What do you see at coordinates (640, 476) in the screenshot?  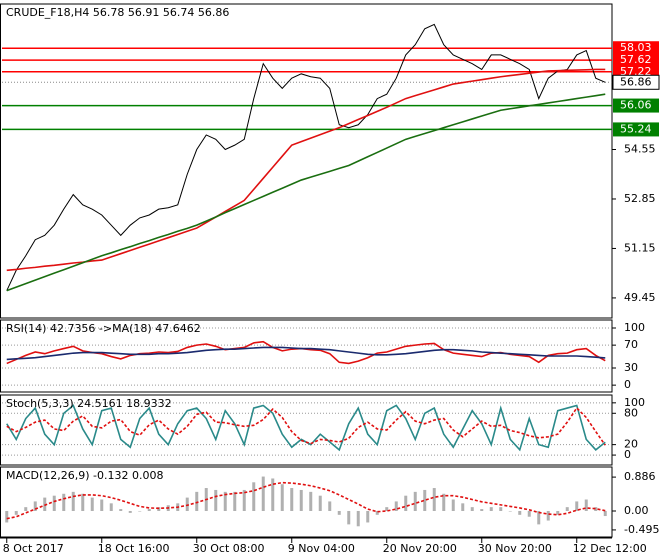 I see `y-tick-label: 0.886` at bounding box center [640, 476].